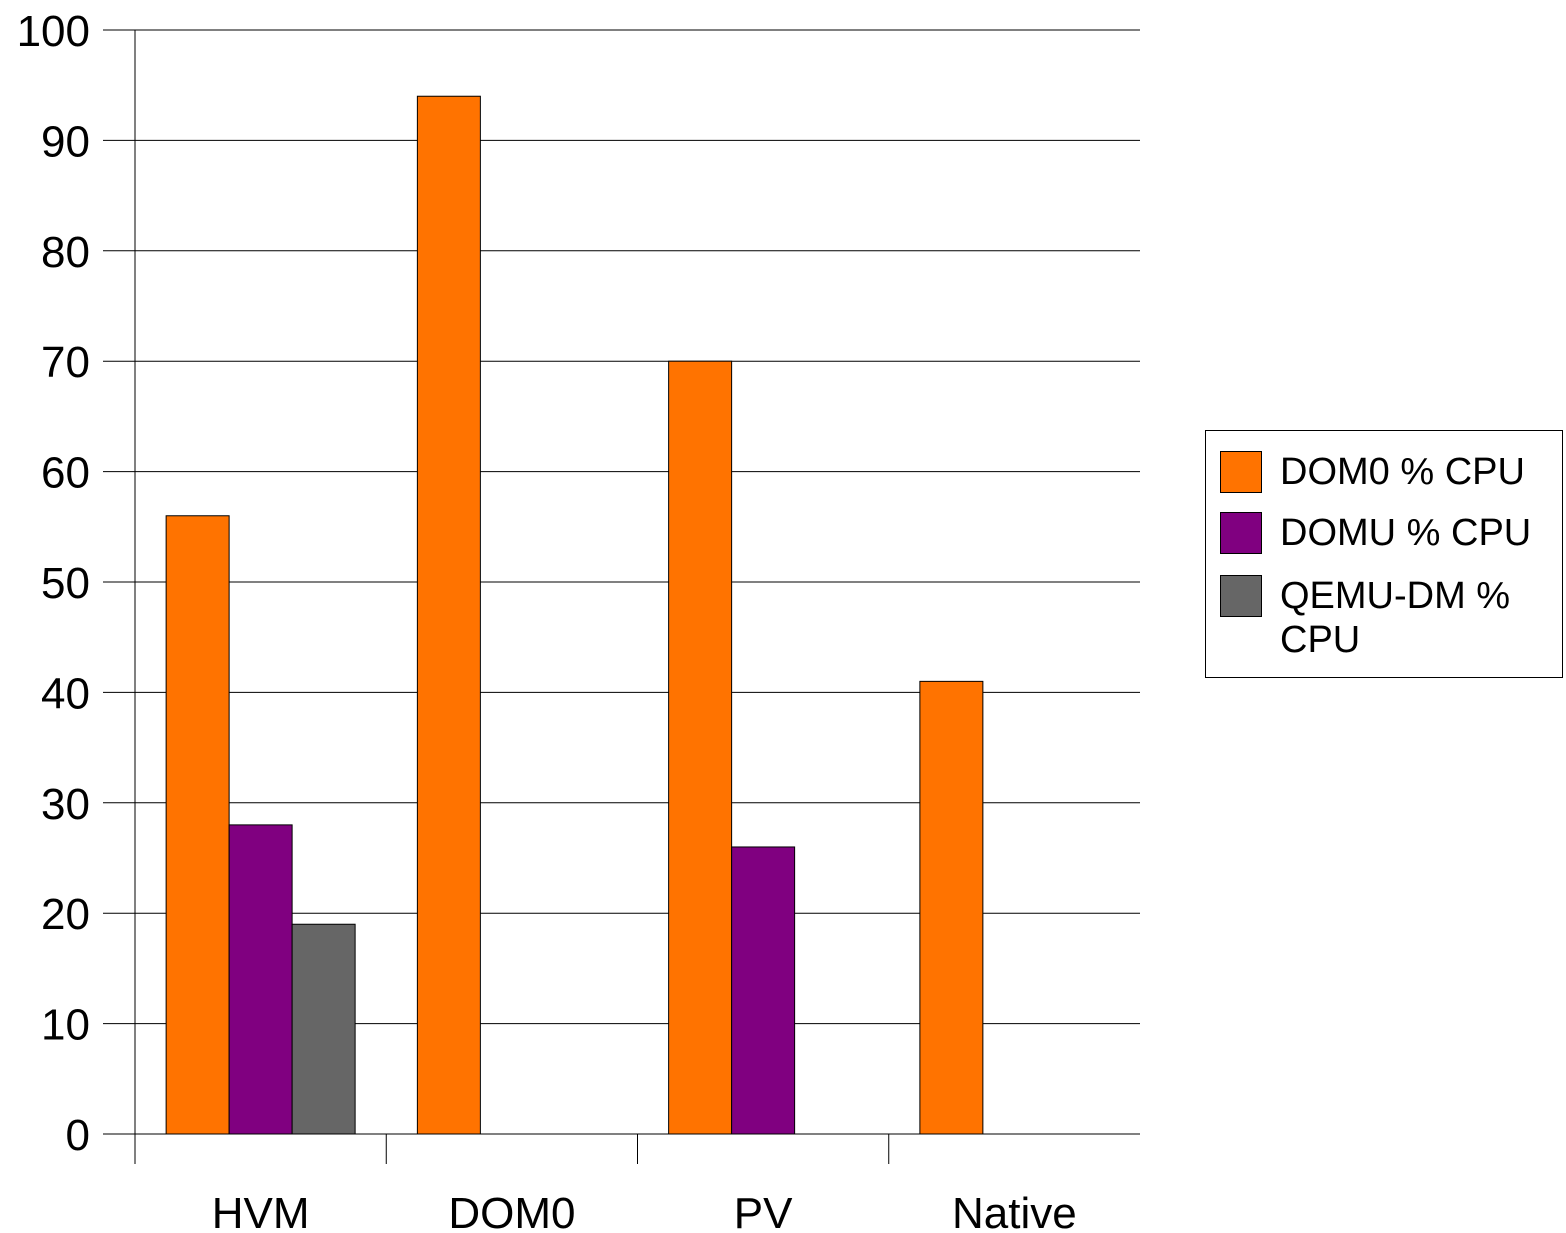  I want to click on legend-item-domu: DOMU % CPU, so click(1385, 533).